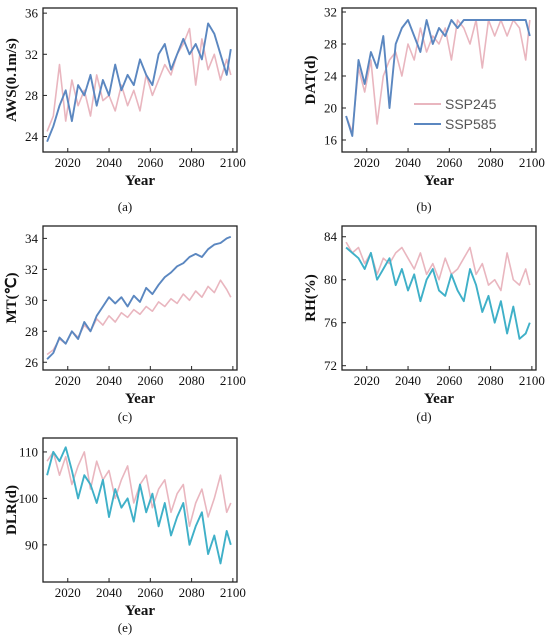 The height and width of the screenshot is (640, 550). I want to click on y-tick-label: 72, so click(330, 365).